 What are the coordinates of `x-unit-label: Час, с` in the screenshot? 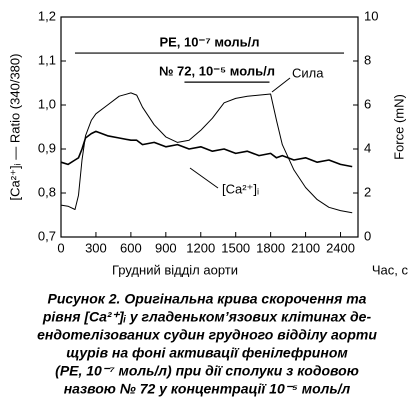 It's located at (390, 269).